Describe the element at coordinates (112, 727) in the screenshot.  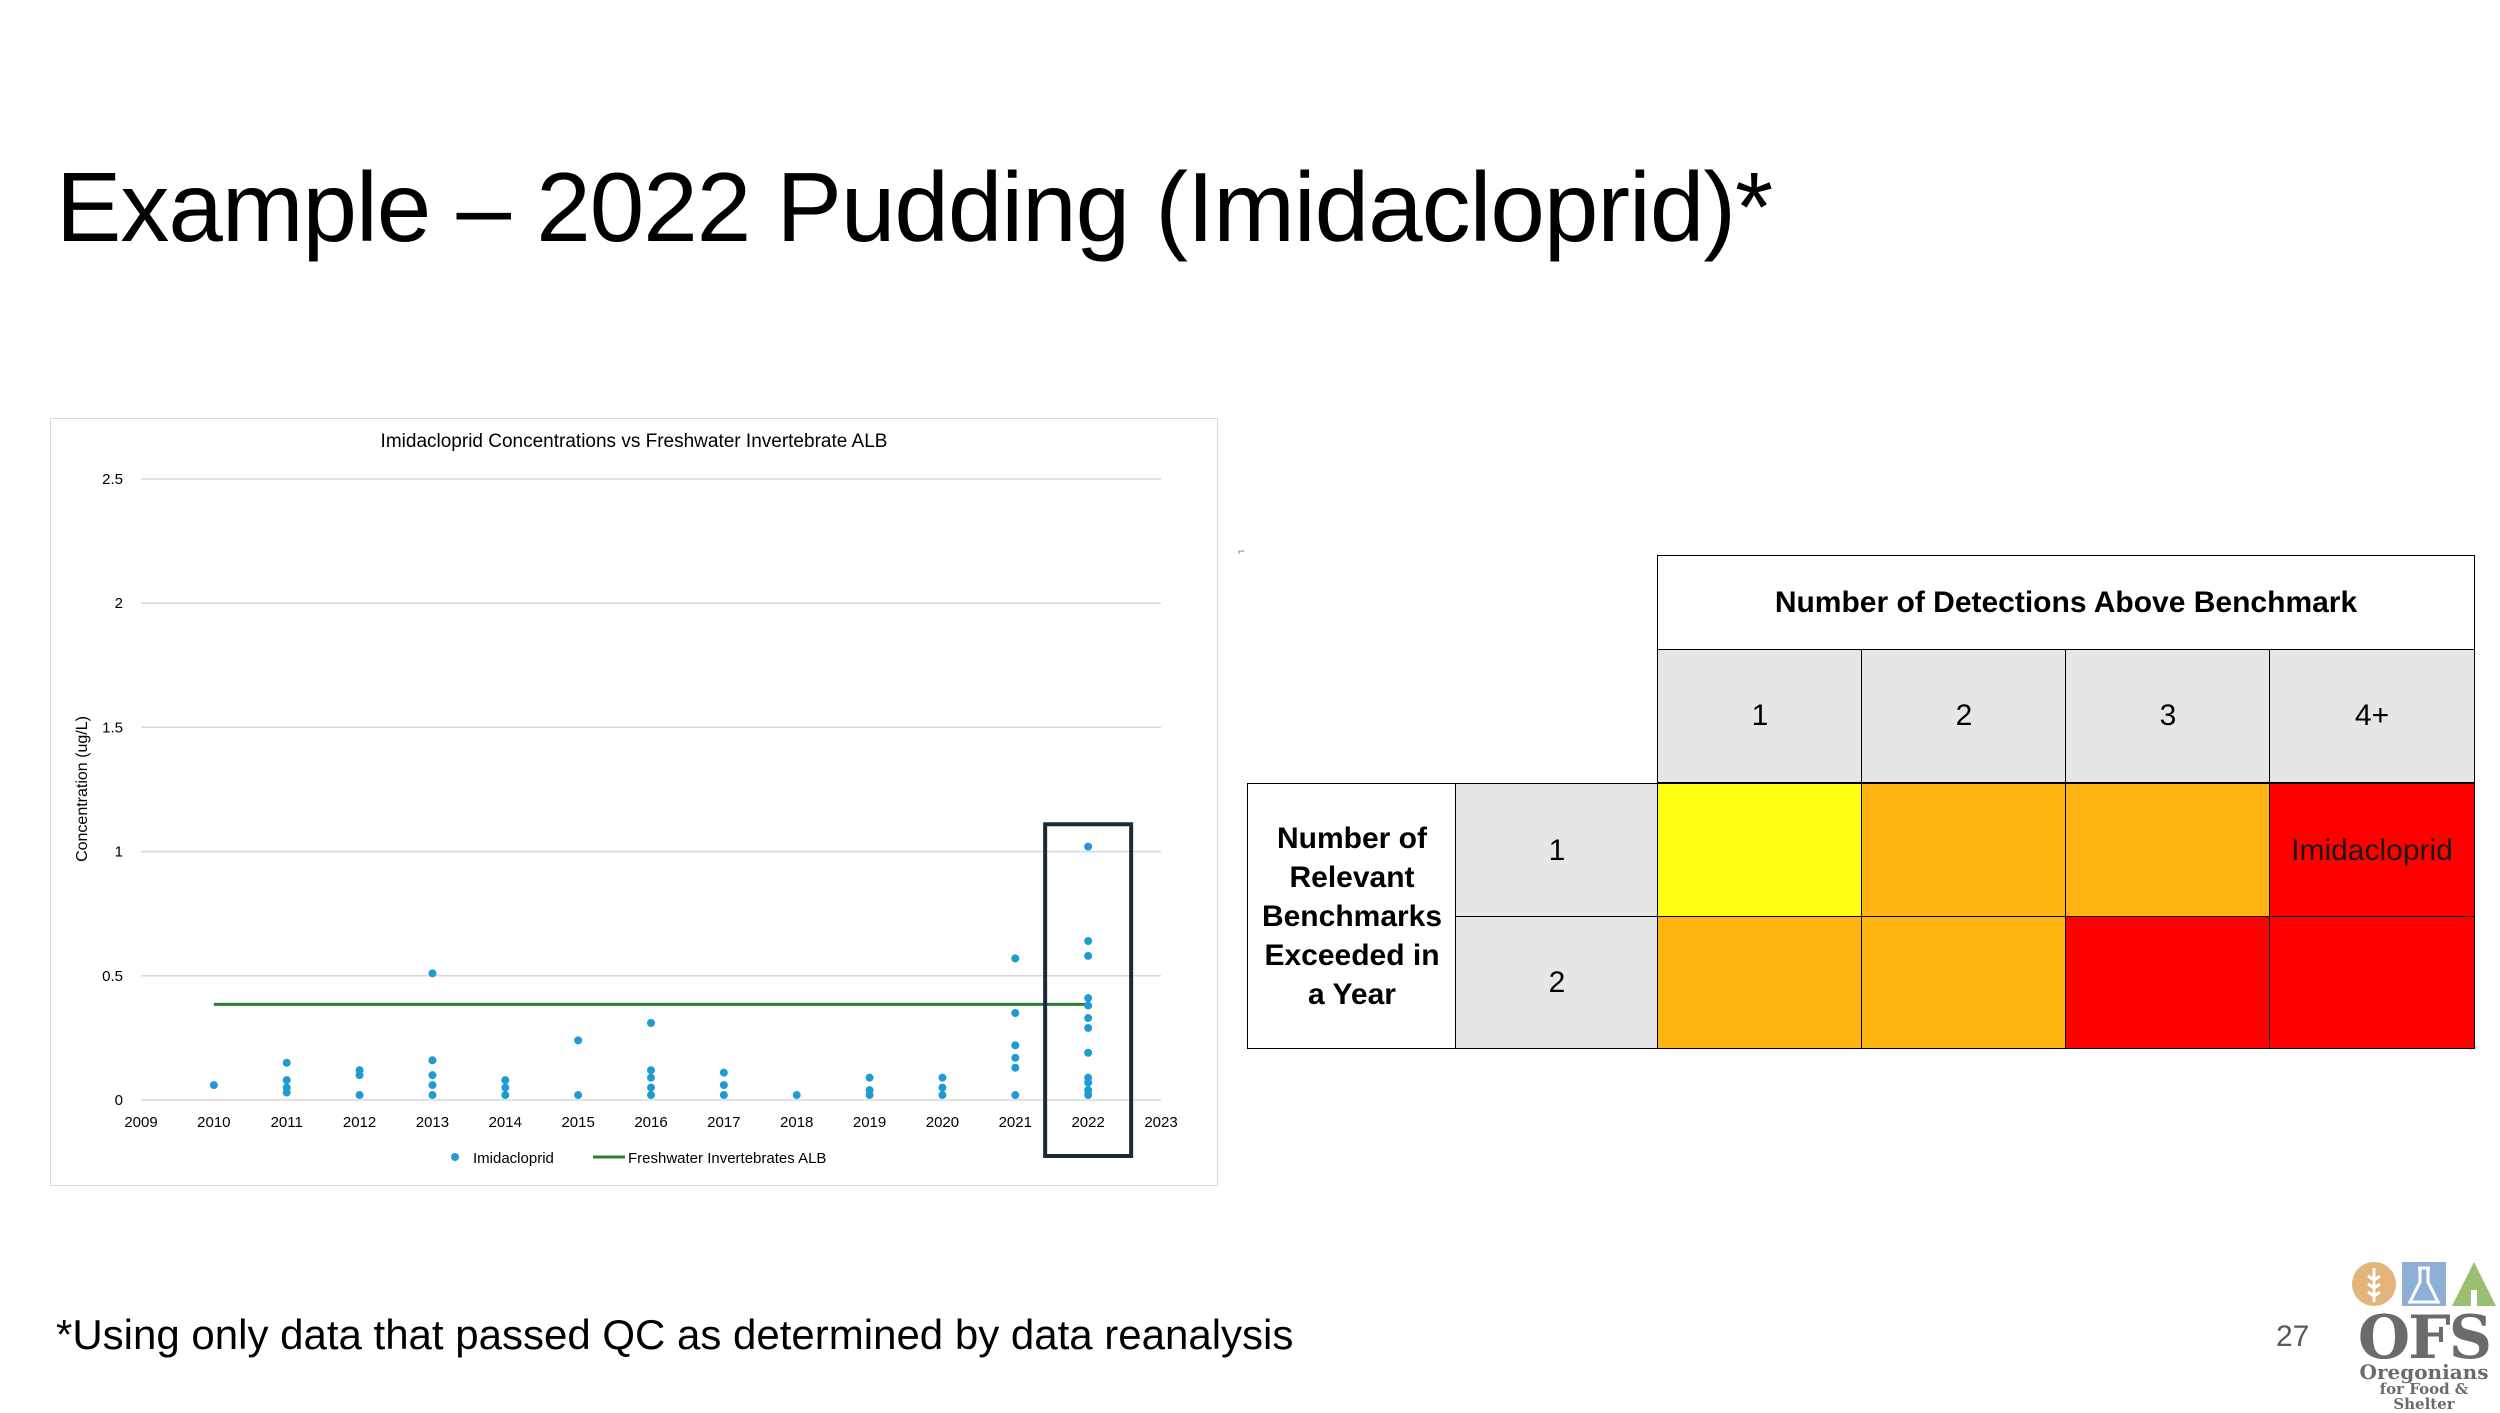
I see `y-tick-label: 1.5` at that location.